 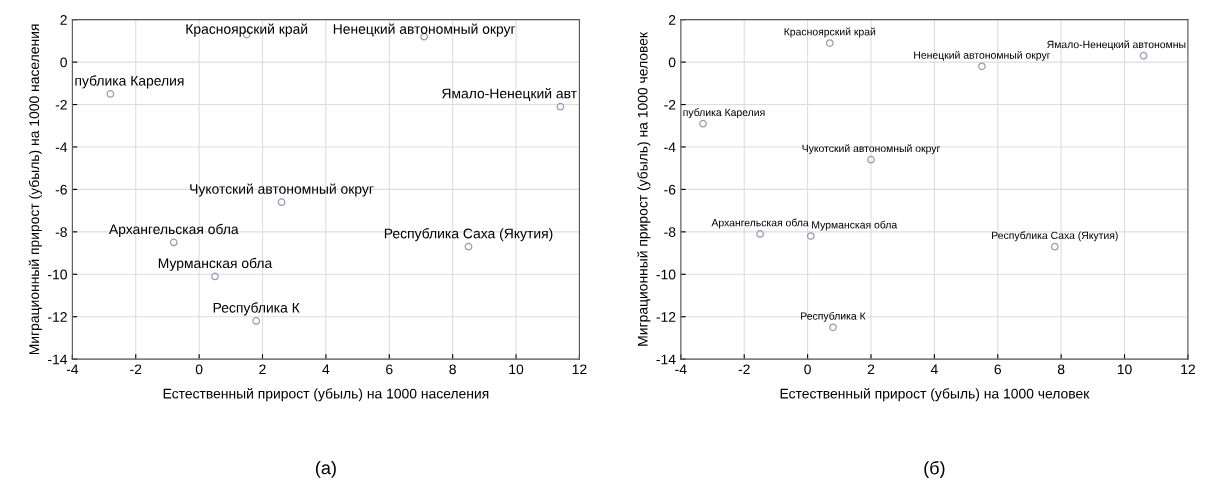 What do you see at coordinates (325, 469) in the screenshot?
I see `text: (а)` at bounding box center [325, 469].